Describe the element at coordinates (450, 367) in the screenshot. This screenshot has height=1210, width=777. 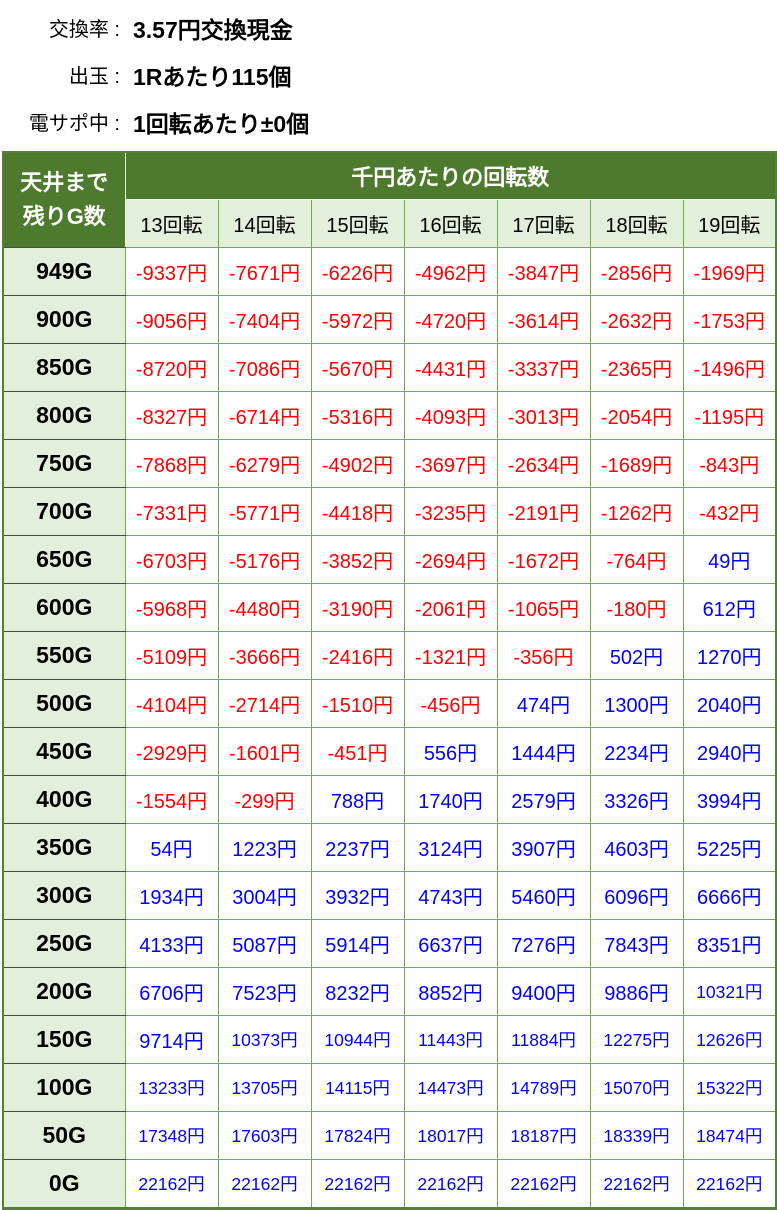
I see `value-cell: -4431円` at that location.